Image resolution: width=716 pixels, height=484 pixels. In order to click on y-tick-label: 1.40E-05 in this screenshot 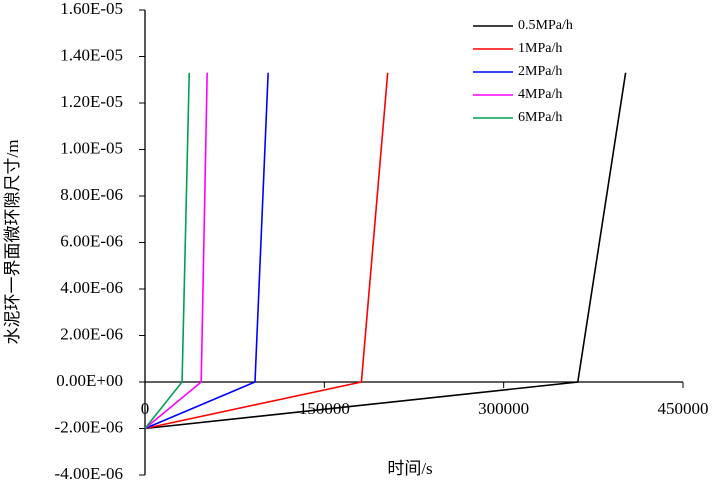, I will do `click(91, 54)`.